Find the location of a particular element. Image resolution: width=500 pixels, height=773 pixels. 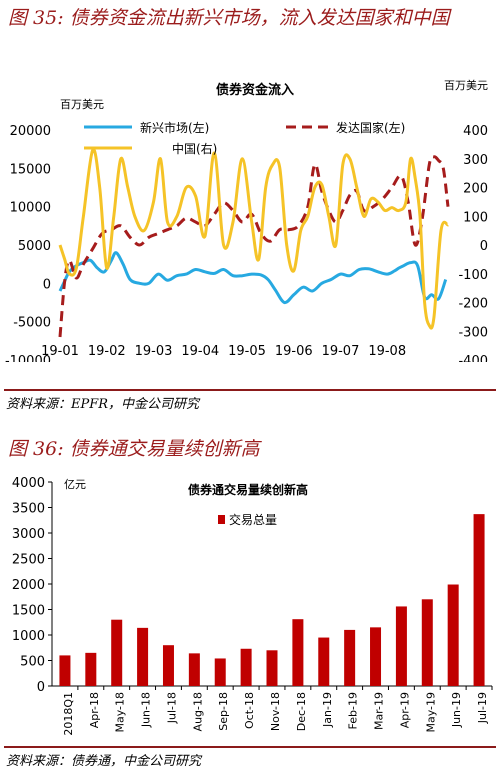

y-tick-label-right: 0 is located at coordinates (484, 246).